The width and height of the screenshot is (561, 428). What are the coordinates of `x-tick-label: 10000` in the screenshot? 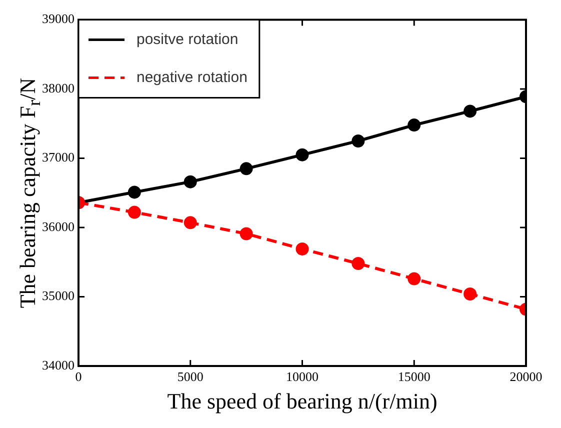 It's located at (302, 376).